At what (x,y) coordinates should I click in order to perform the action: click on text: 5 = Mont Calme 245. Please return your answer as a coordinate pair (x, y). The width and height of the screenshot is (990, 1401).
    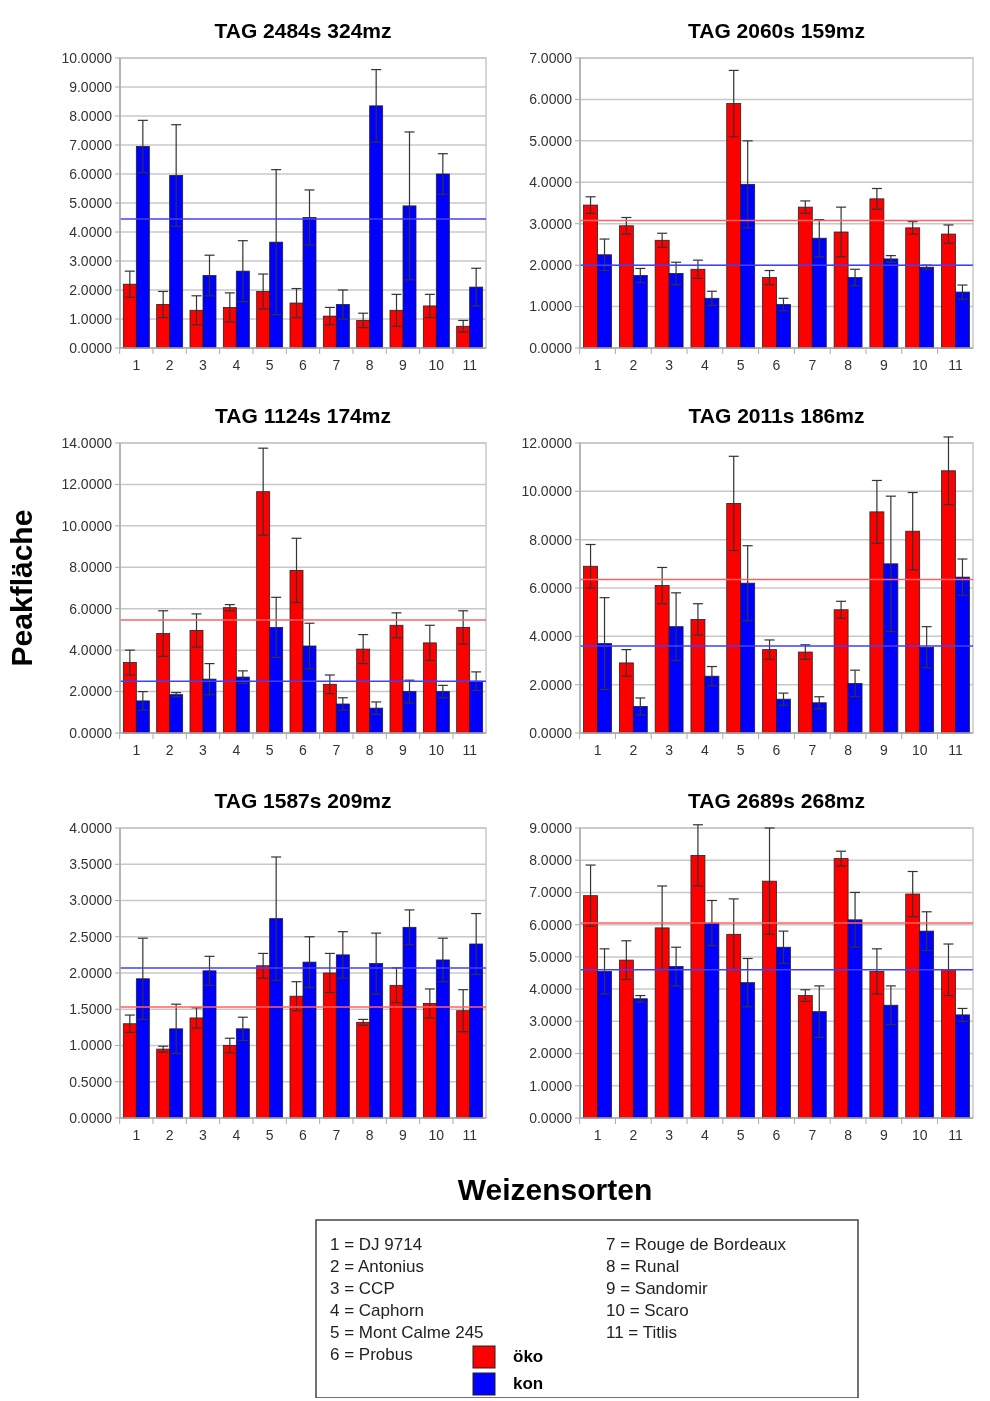
    Looking at the image, I should click on (407, 1332).